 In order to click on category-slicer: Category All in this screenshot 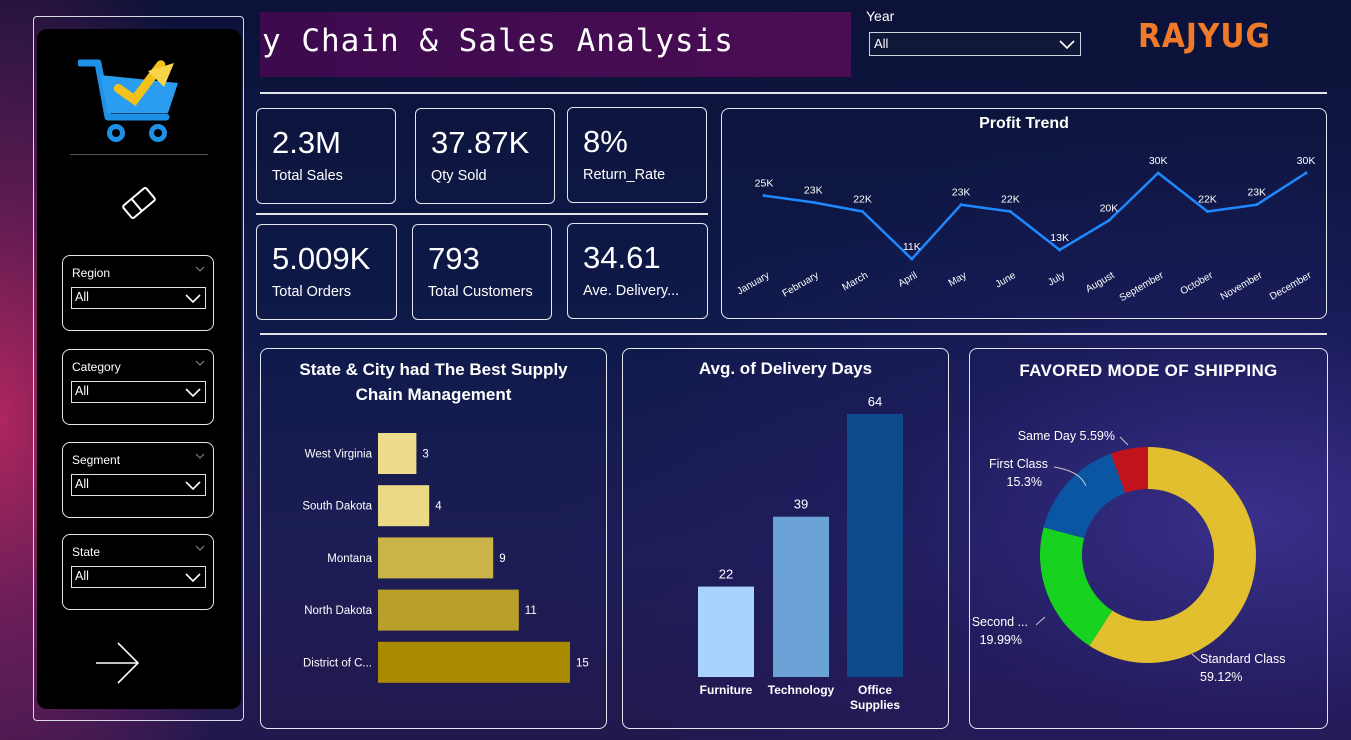, I will do `click(138, 387)`.